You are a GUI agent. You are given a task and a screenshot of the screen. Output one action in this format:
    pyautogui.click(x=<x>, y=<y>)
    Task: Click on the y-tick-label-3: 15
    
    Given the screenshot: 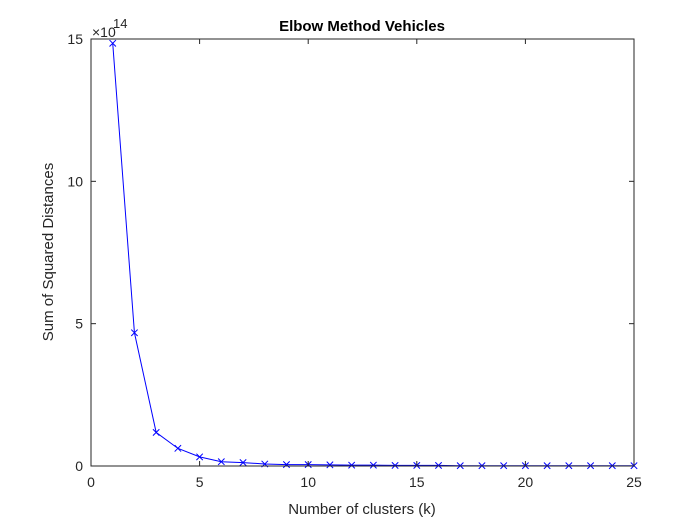 What is the action you would take?
    pyautogui.click(x=75, y=39)
    